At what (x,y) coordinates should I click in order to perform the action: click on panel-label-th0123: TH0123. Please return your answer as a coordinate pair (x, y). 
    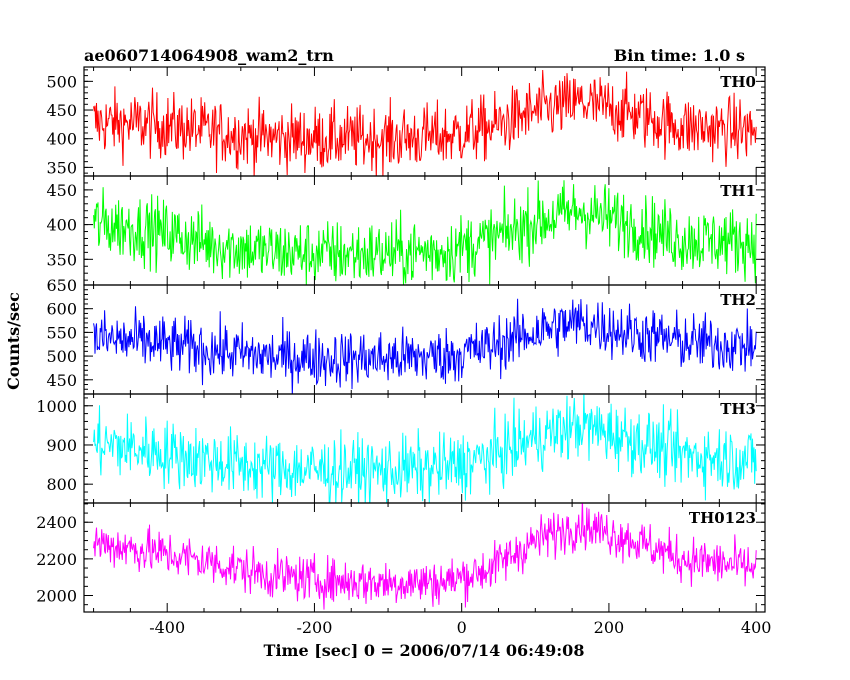
    Looking at the image, I should click on (722, 518).